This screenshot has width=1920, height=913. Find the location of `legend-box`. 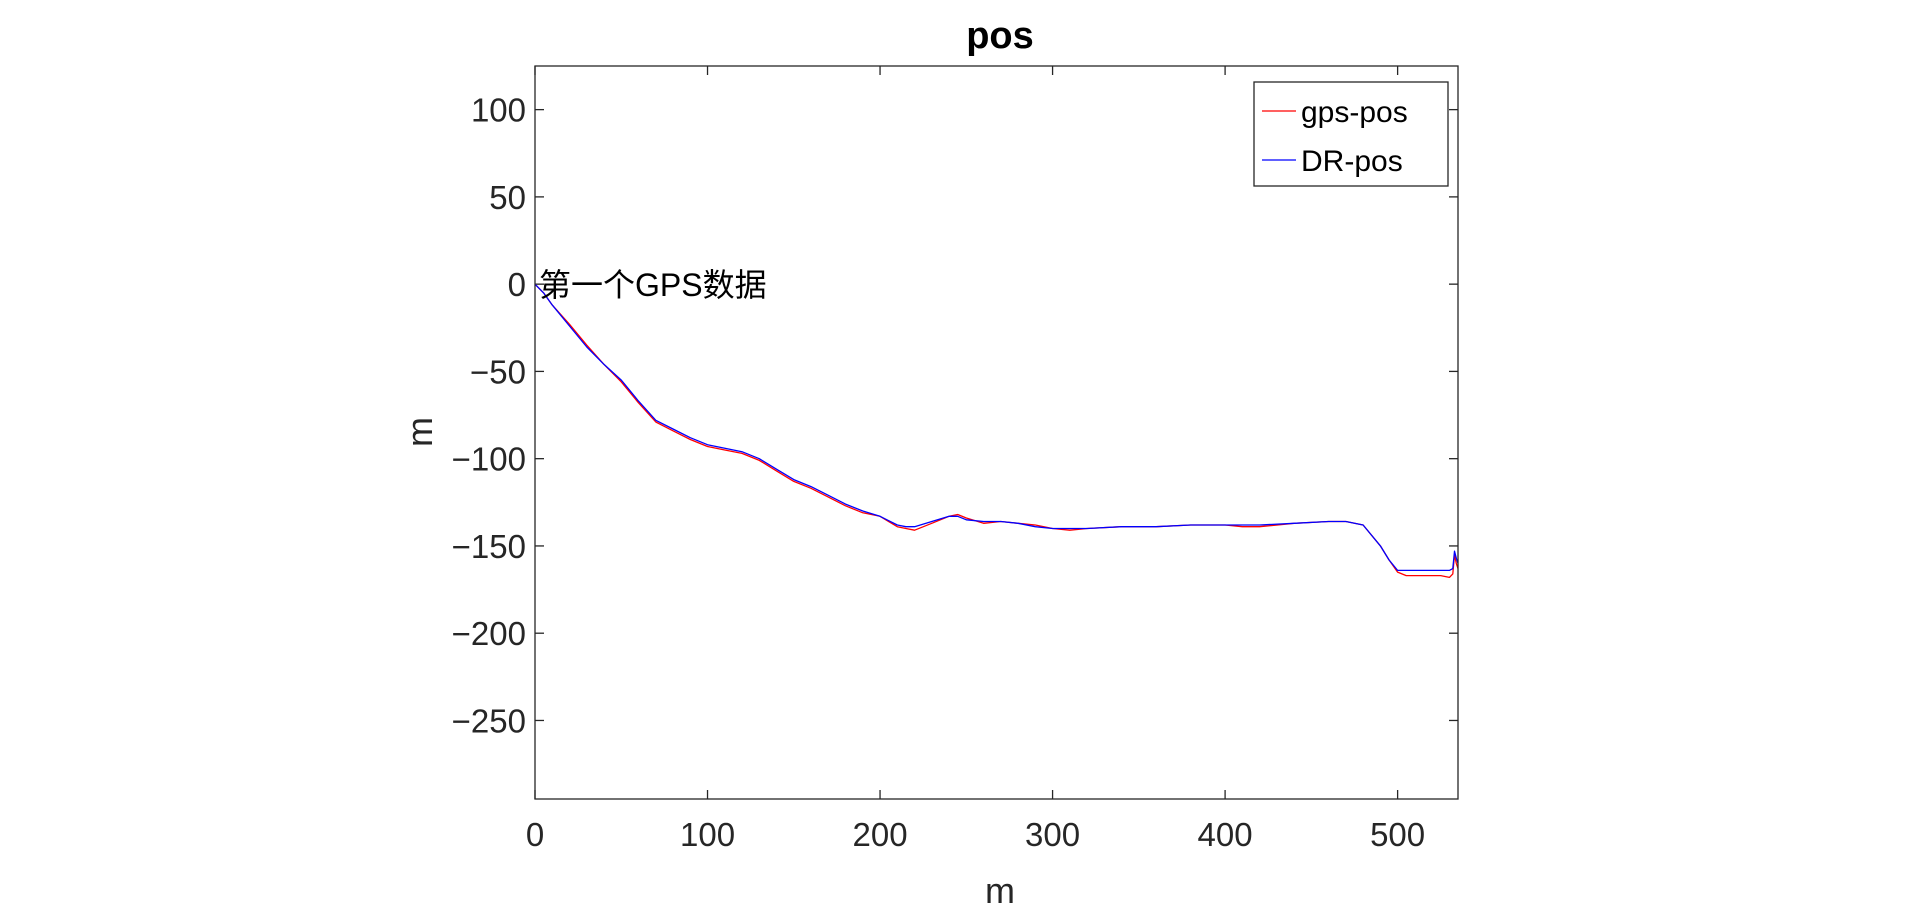

legend-box is located at coordinates (1351, 134).